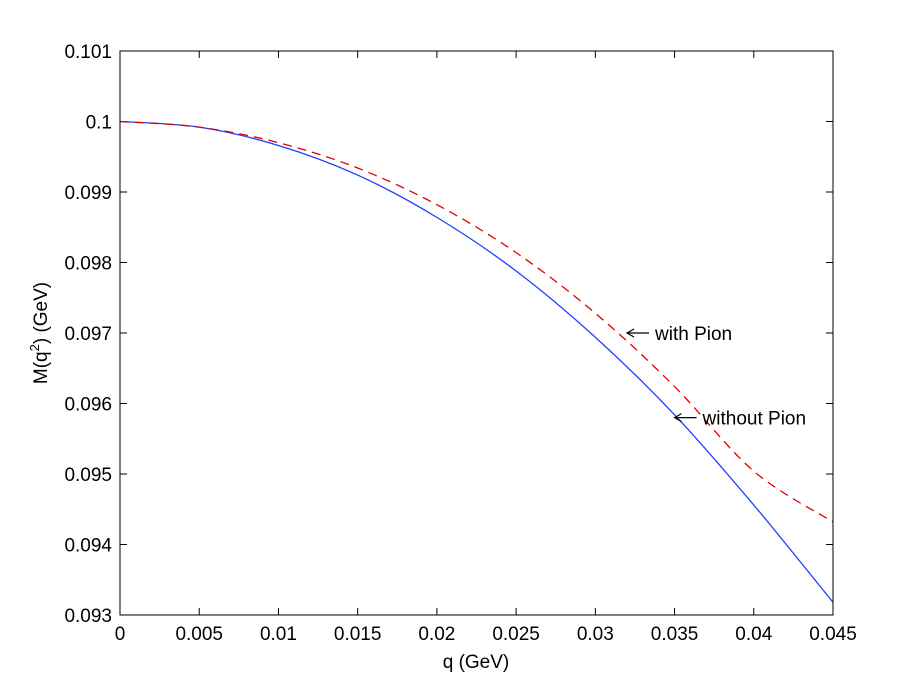  I want to click on annotation-label: with Pion, so click(693, 334).